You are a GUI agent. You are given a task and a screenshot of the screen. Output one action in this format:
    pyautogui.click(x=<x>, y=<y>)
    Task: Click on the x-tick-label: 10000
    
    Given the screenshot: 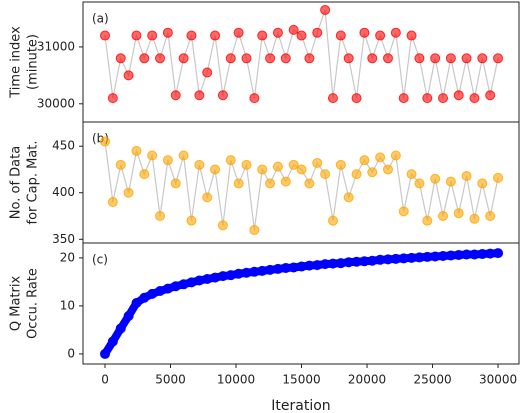 What is the action you would take?
    pyautogui.click(x=236, y=380)
    